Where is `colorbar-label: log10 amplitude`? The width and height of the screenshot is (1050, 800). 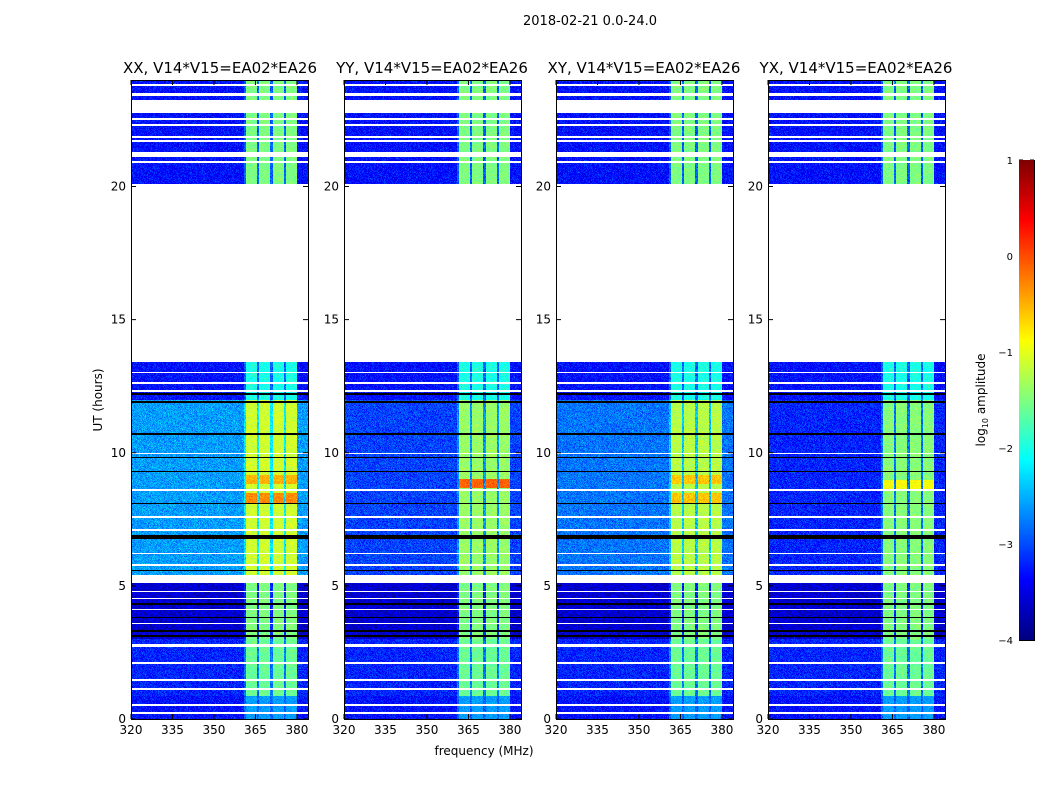 colorbar-label: log10 amplitude is located at coordinates (982, 400).